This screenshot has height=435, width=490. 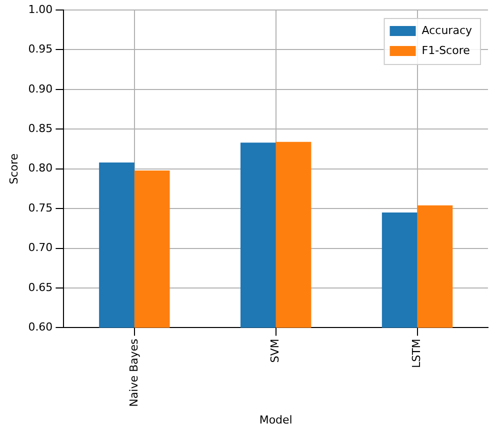 What do you see at coordinates (40, 89) in the screenshot?
I see `y-tick-label: 0.90` at bounding box center [40, 89].